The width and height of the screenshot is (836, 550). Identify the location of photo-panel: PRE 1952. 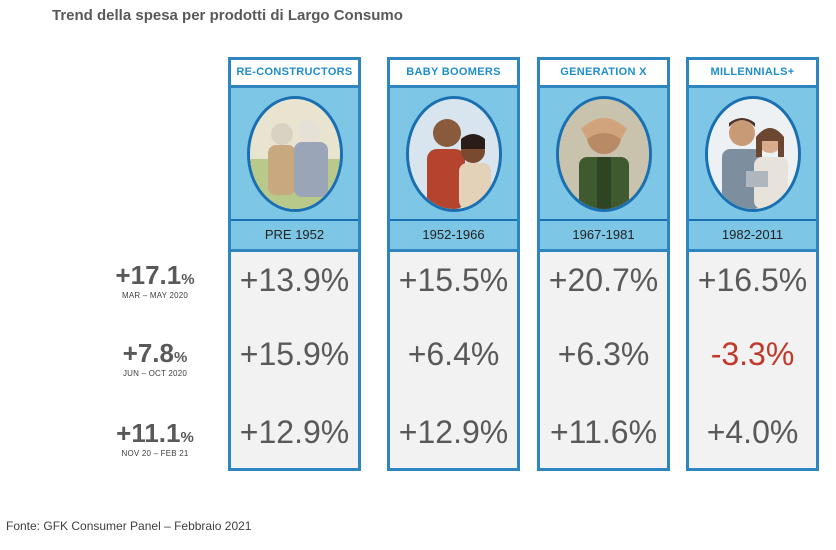
(294, 170).